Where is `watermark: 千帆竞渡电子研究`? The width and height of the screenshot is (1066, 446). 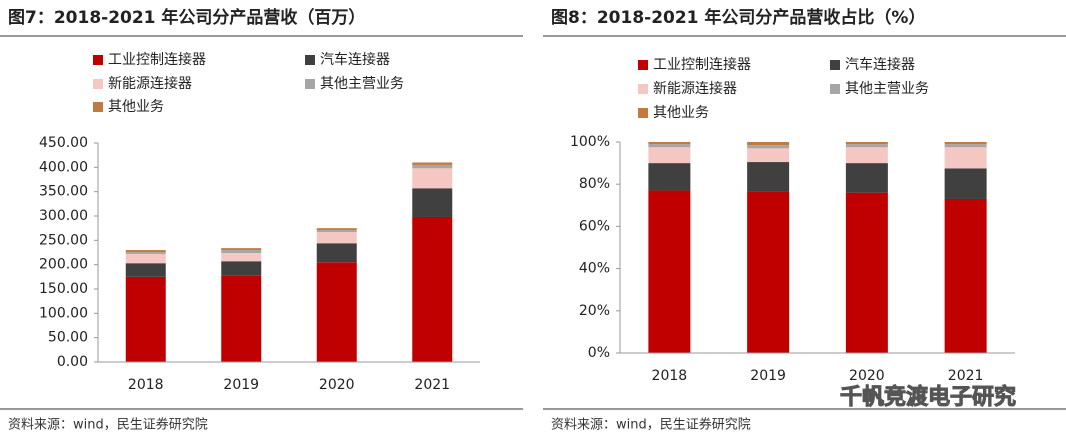 watermark: 千帆竞渡电子研究 is located at coordinates (928, 397).